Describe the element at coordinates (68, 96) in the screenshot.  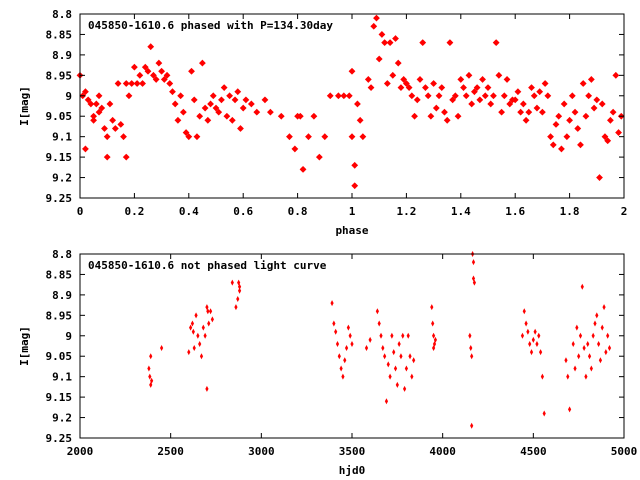
I see `phased-y-tick-label: 9` at that location.